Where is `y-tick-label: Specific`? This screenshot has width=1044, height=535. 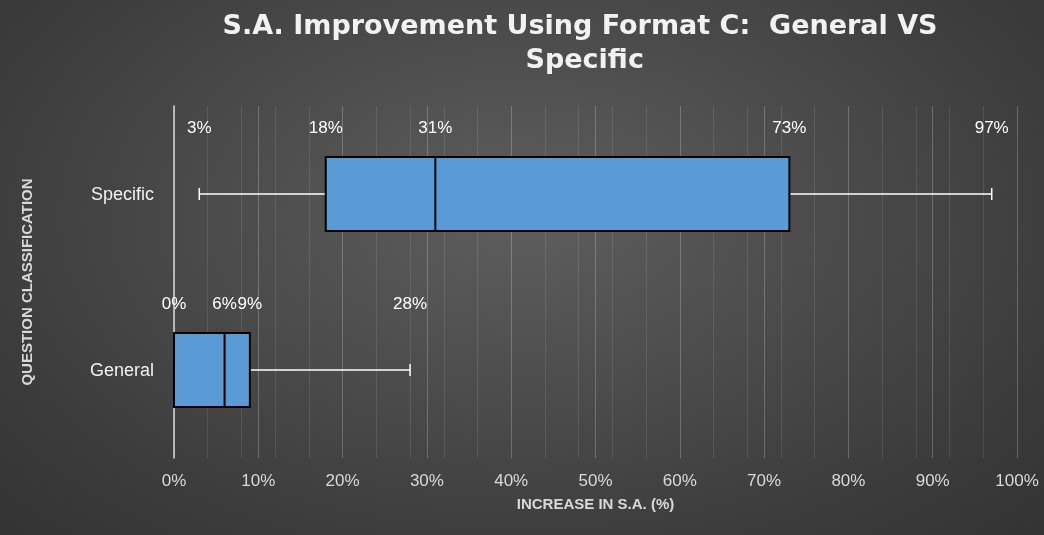 y-tick-label: Specific is located at coordinates (122, 194).